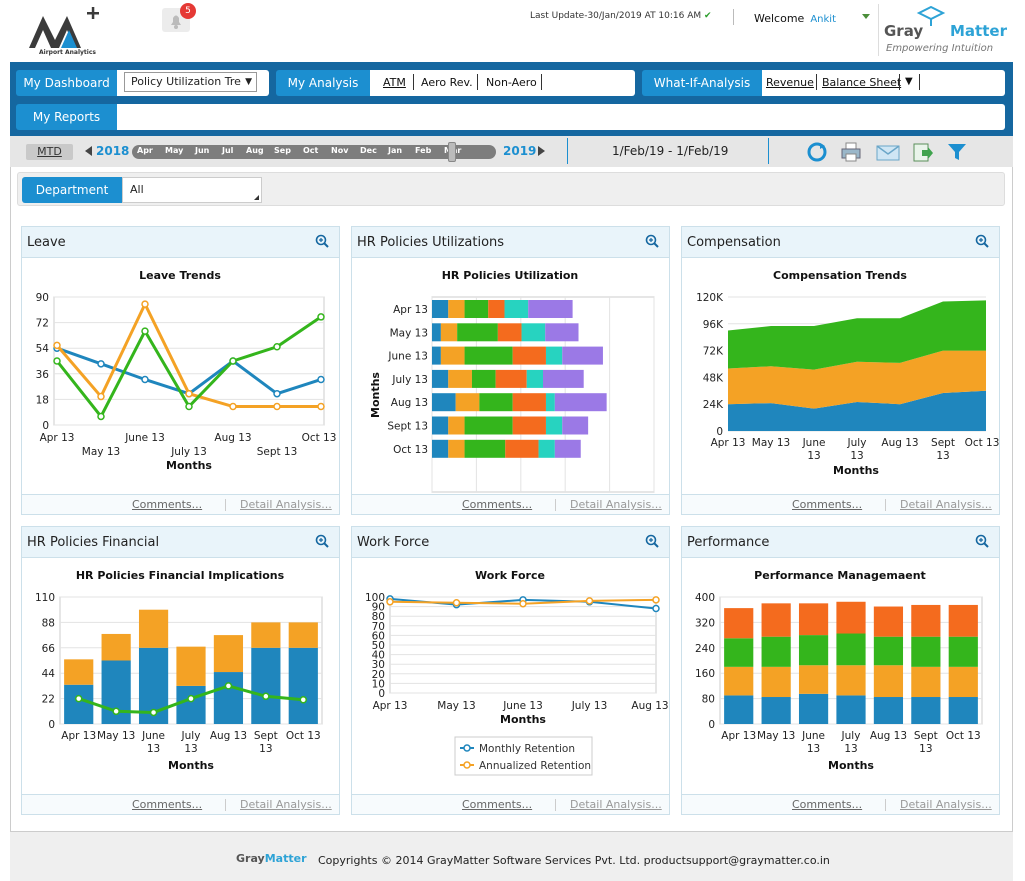 The image size is (1025, 881). I want to click on month-label: Dec, so click(368, 150).